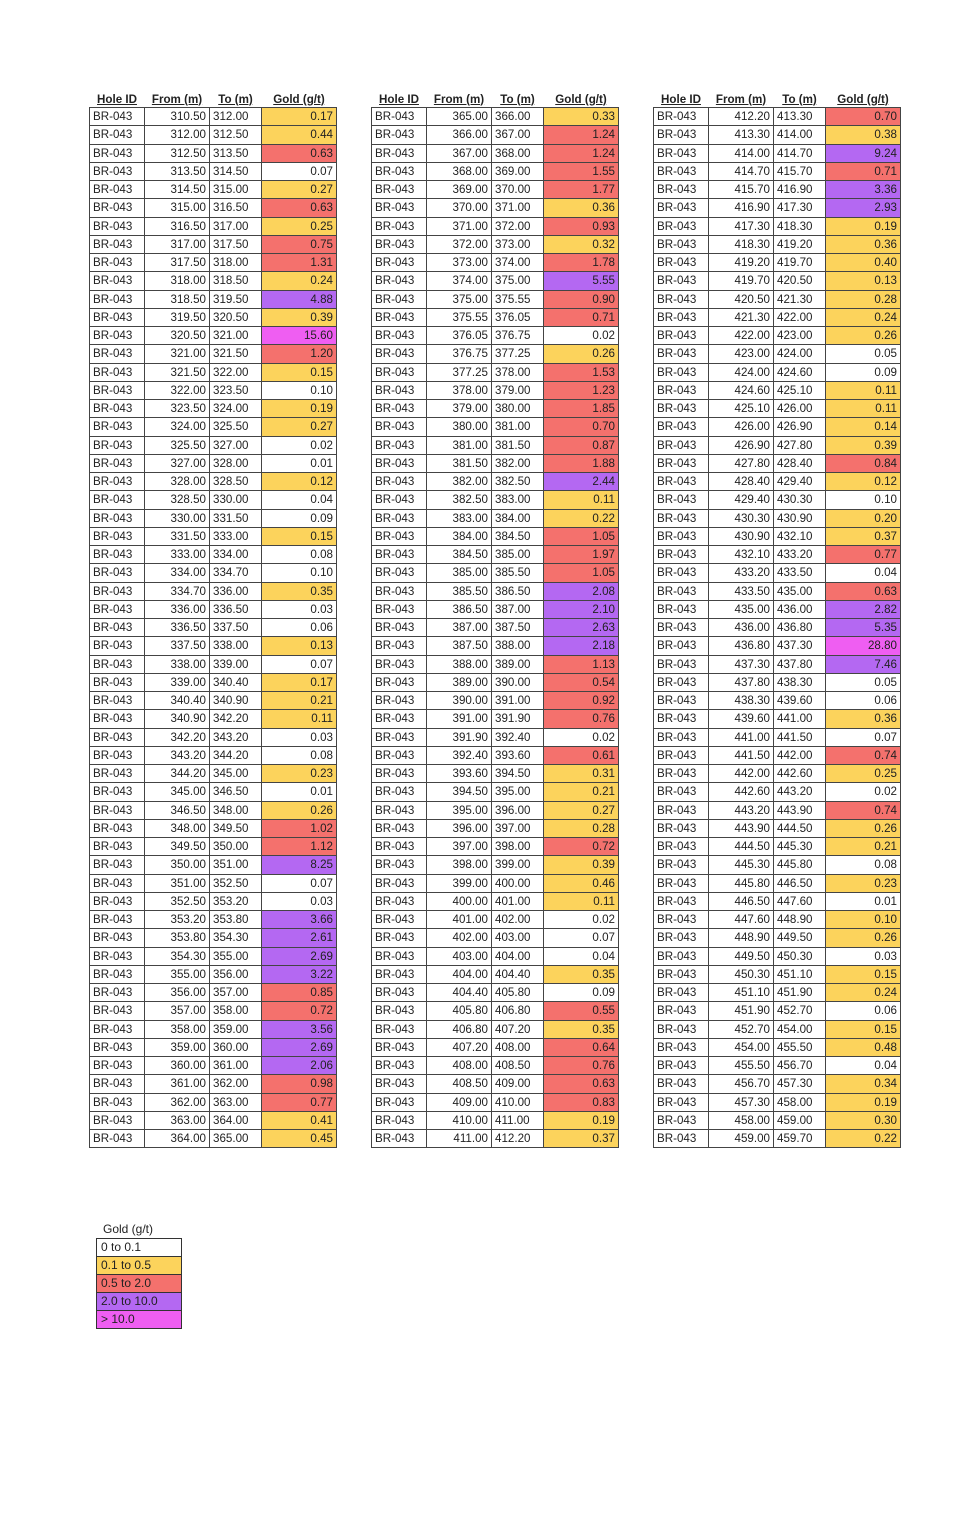  I want to click on cell-gold: 0.02, so click(863, 792).